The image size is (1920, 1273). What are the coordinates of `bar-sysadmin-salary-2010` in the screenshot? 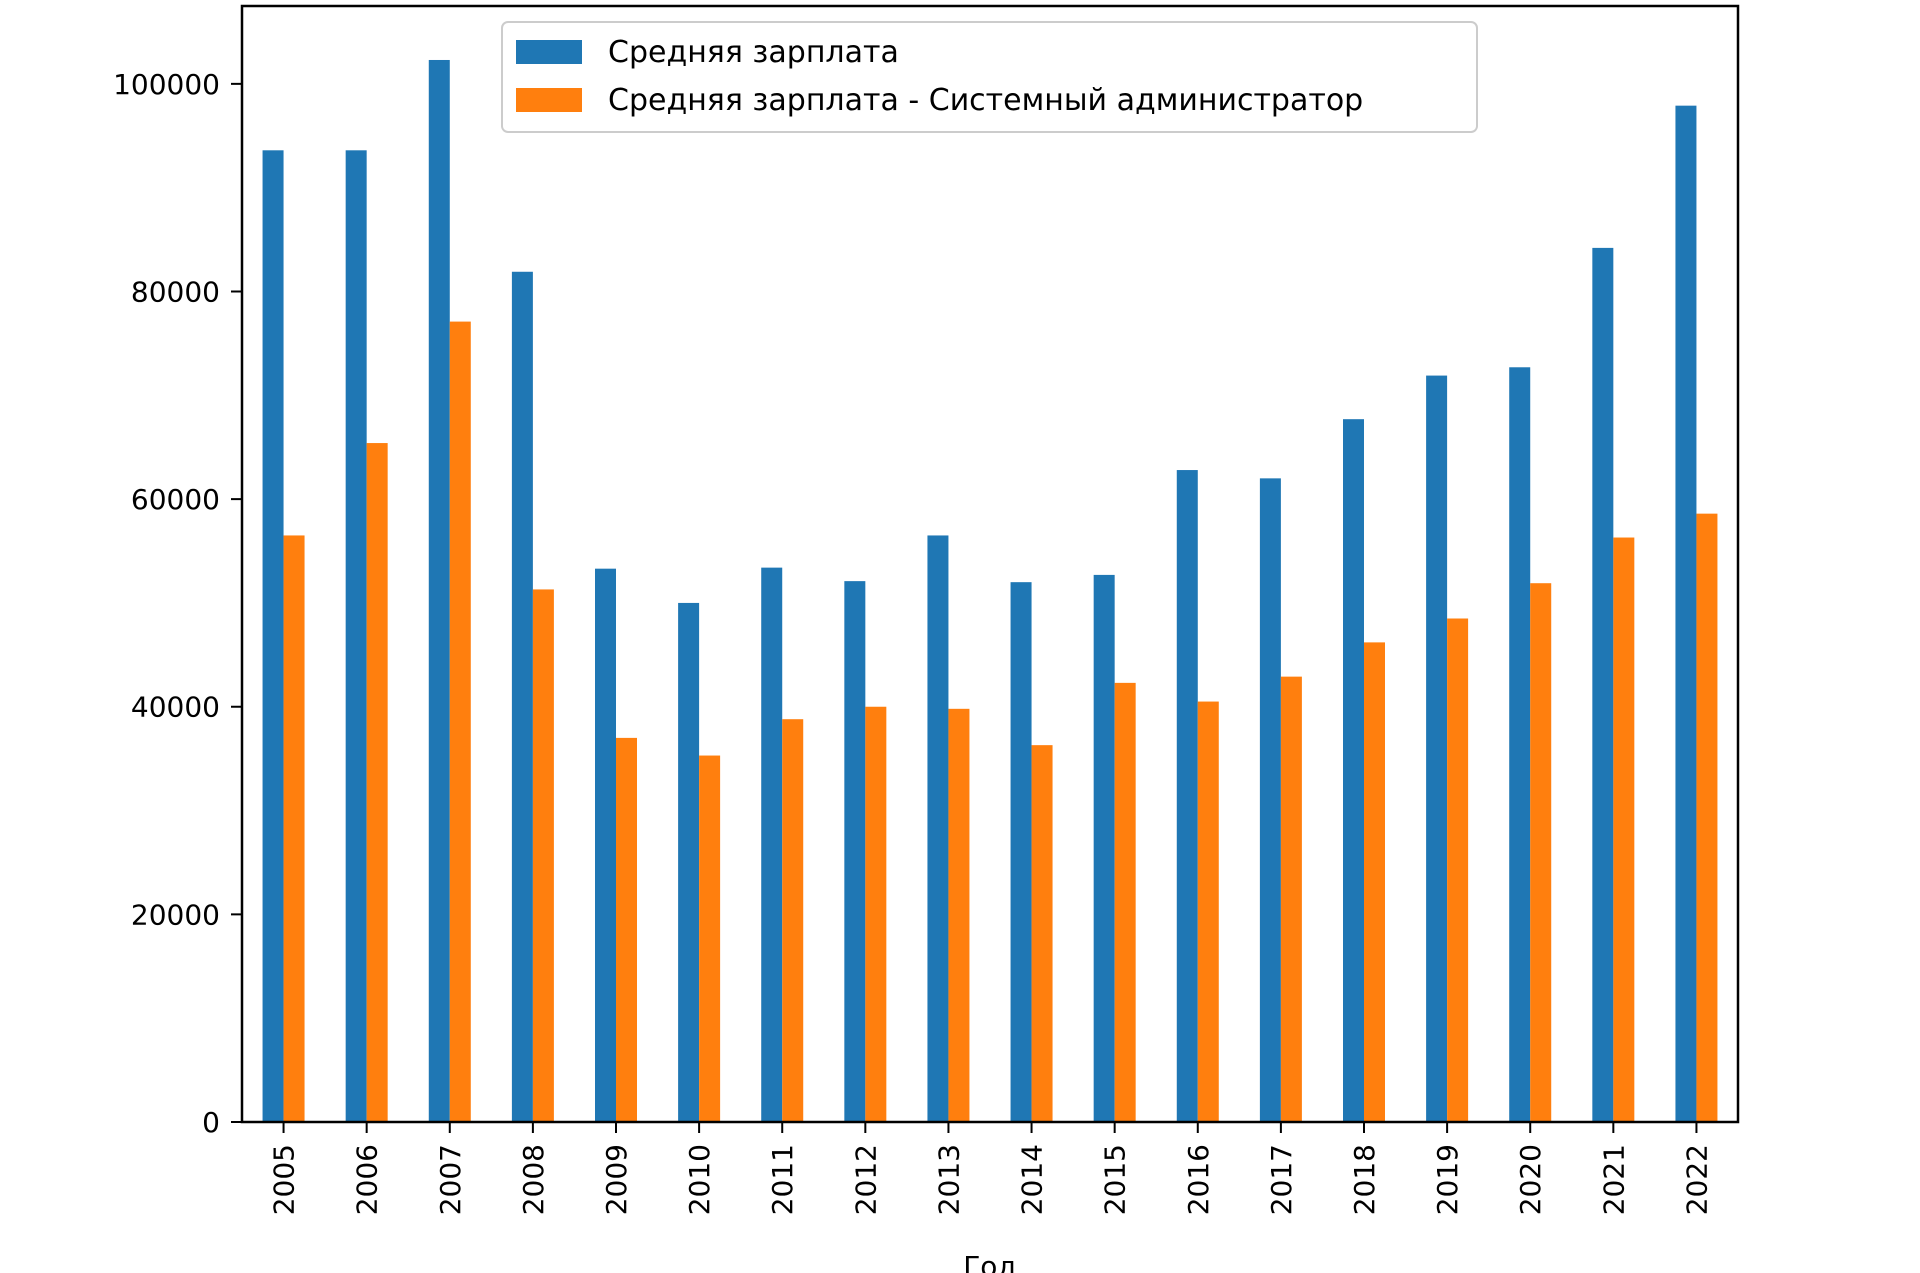 It's located at (710, 938).